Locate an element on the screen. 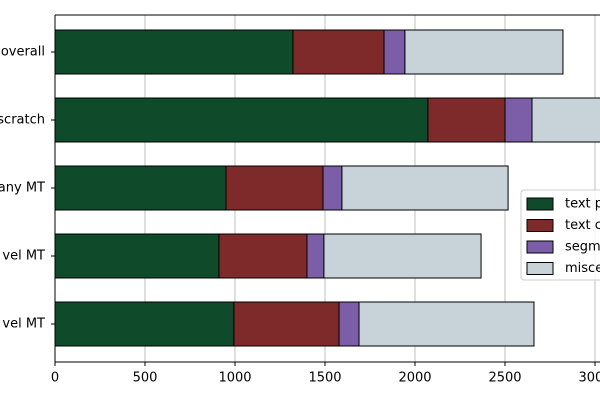 Image resolution: width=600 pixels, height=400 pixels. x-tick-label: 1000 is located at coordinates (234, 378).